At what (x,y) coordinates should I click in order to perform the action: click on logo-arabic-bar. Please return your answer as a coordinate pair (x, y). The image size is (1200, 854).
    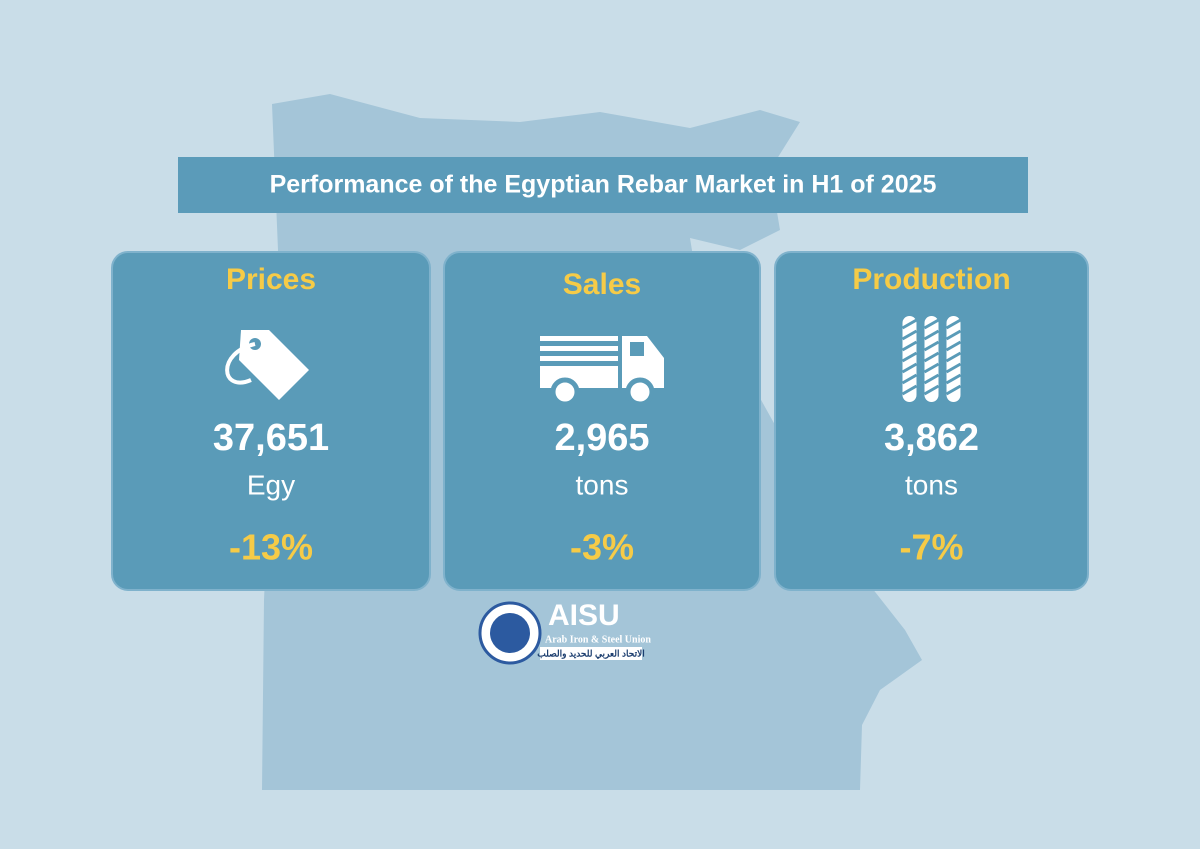
    Looking at the image, I should click on (591, 653).